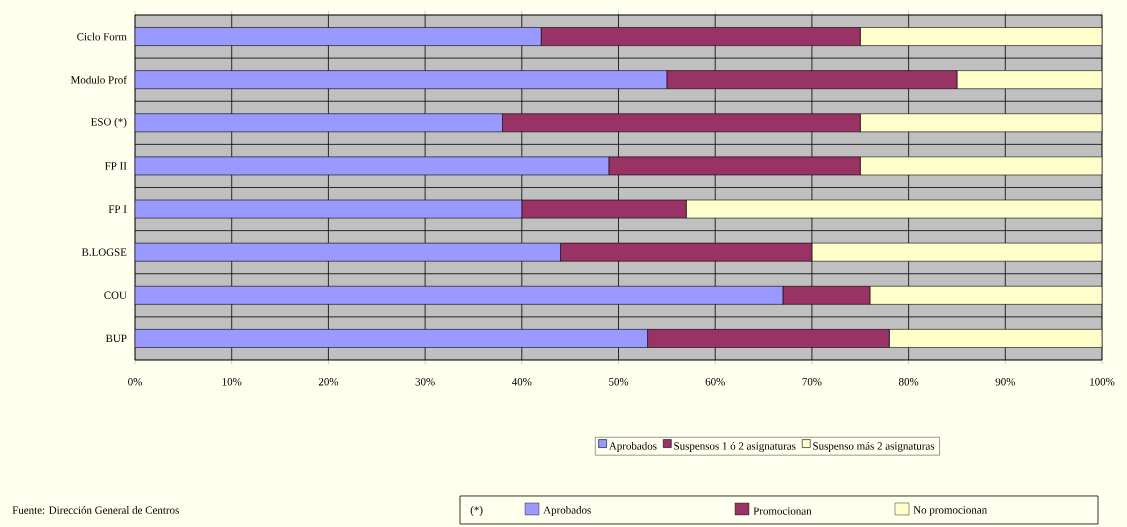 This screenshot has width=1127, height=527. What do you see at coordinates (116, 338) in the screenshot?
I see `y-tick-label: BUP` at bounding box center [116, 338].